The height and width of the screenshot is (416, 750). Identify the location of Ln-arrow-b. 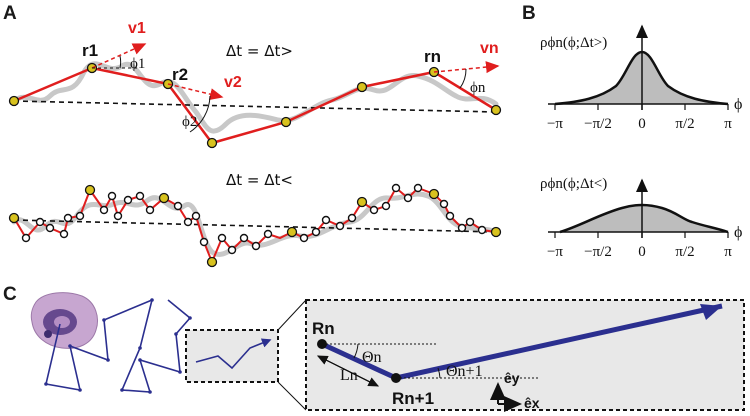
(347, 371).